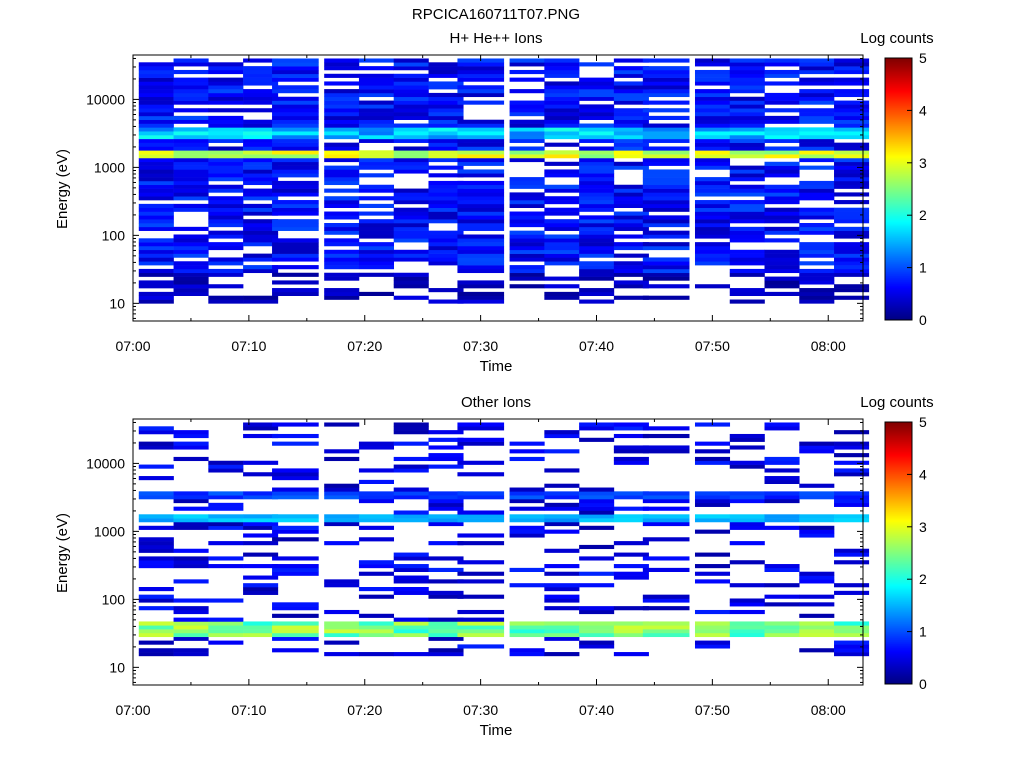 This screenshot has height=768, width=1024. I want to click on colorbar-tick-label: 4, so click(923, 474).